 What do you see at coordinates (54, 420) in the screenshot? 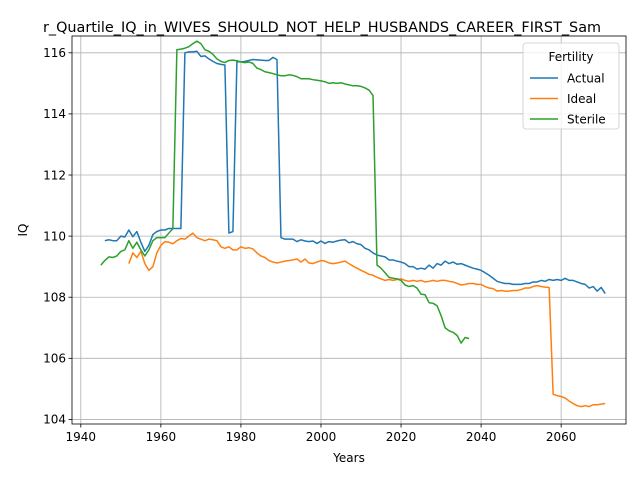
I see `y-tick-label: 104` at bounding box center [54, 420].